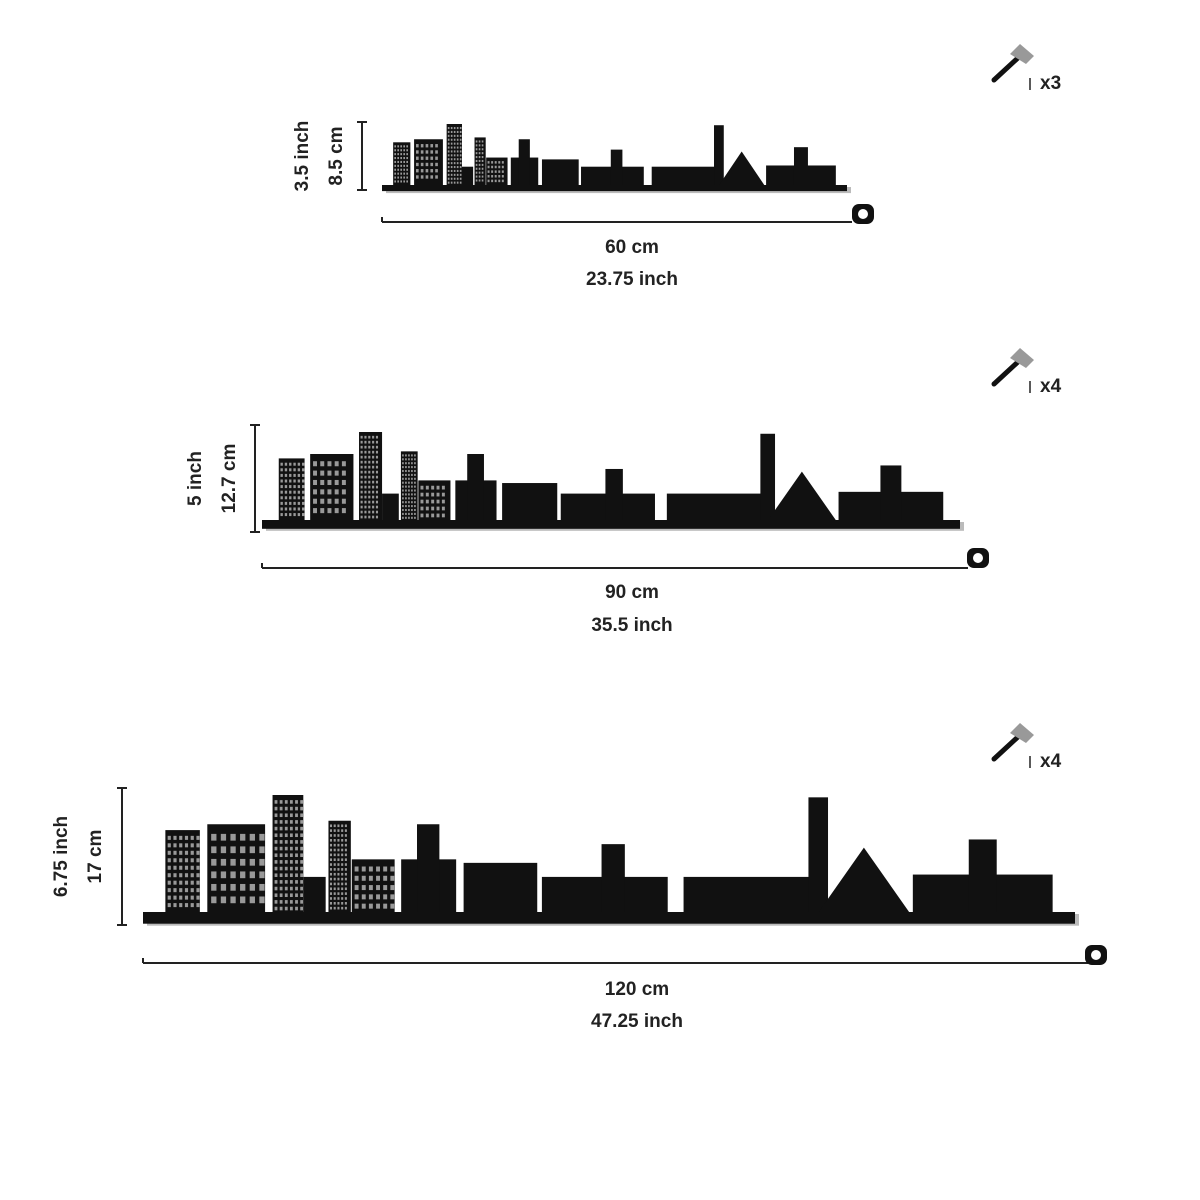  Describe the element at coordinates (632, 279) in the screenshot. I see `width-inch: 23.75 inch` at that location.